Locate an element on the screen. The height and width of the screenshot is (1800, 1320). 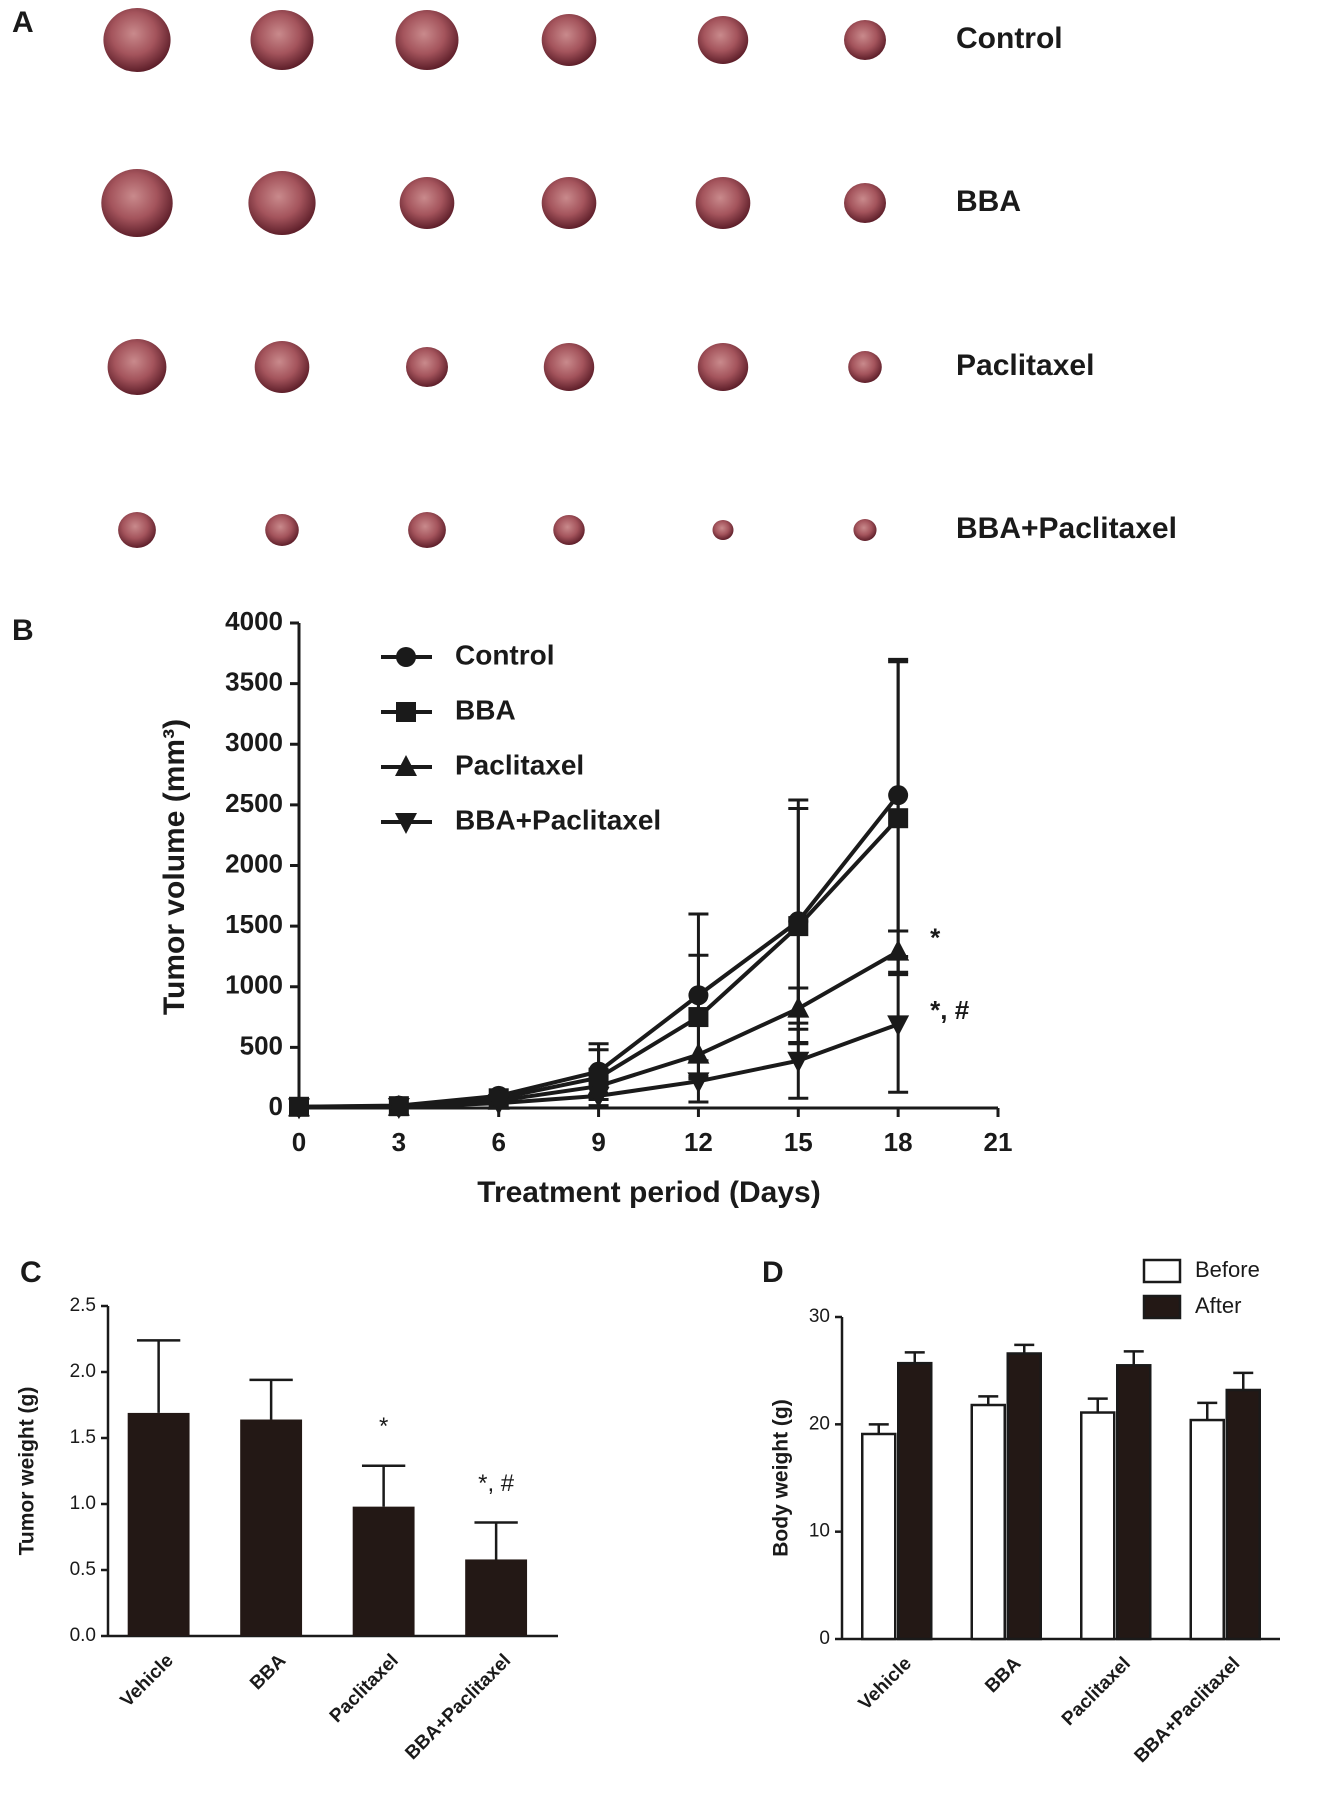
panel-label: A is located at coordinates (23, 22).